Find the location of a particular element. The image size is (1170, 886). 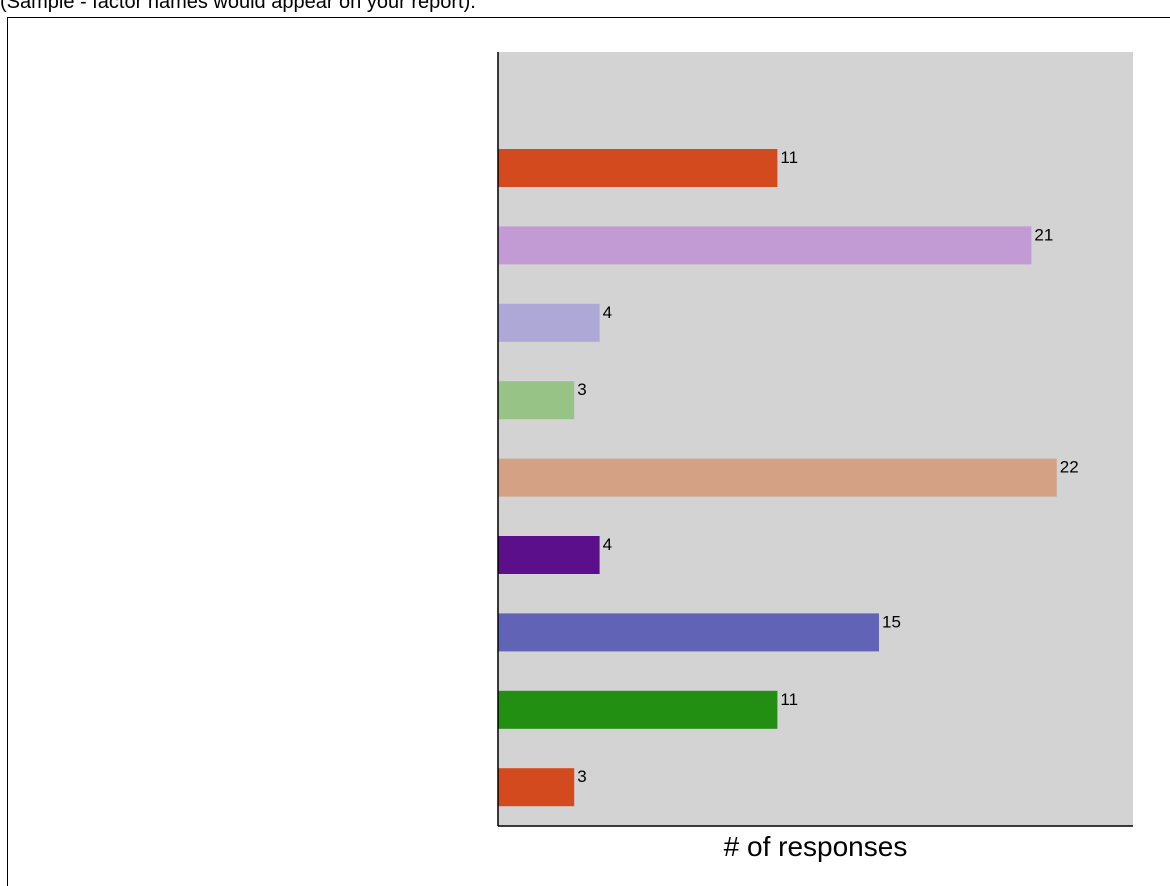

data-label-8: 11 is located at coordinates (789, 699).